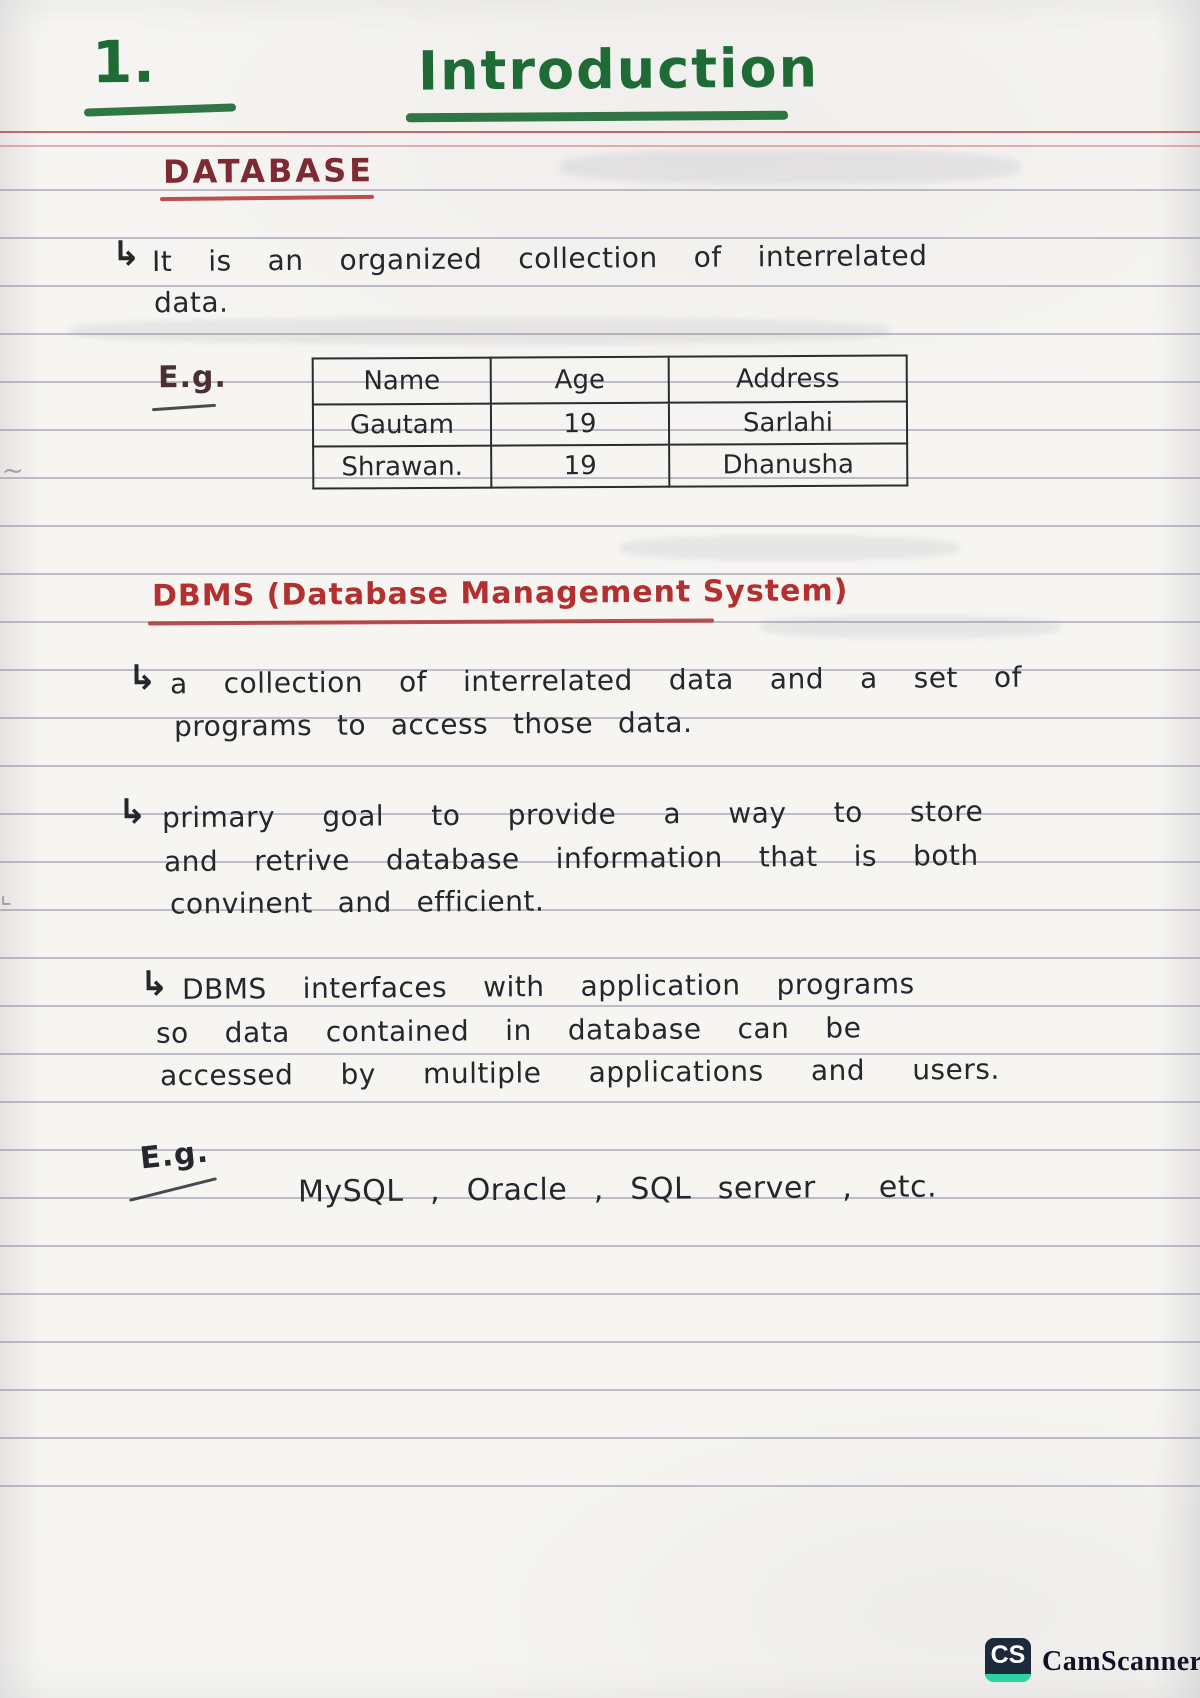 This screenshot has width=1200, height=1698. Describe the element at coordinates (6, 895) in the screenshot. I see `margin-squiggle: ⌞` at that location.